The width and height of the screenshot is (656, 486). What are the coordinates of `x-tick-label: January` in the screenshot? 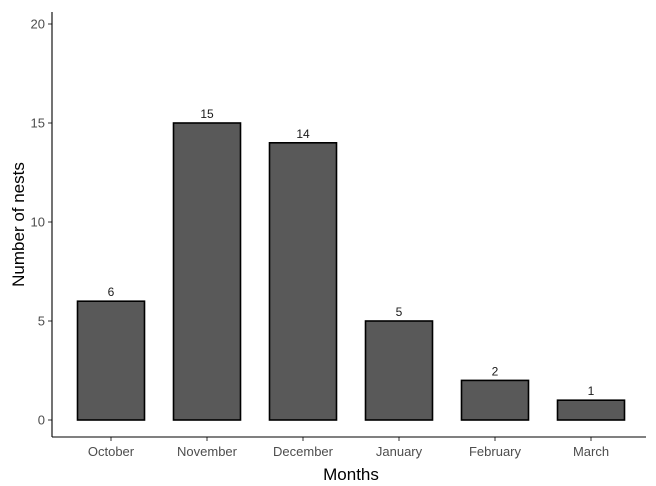 It's located at (399, 451).